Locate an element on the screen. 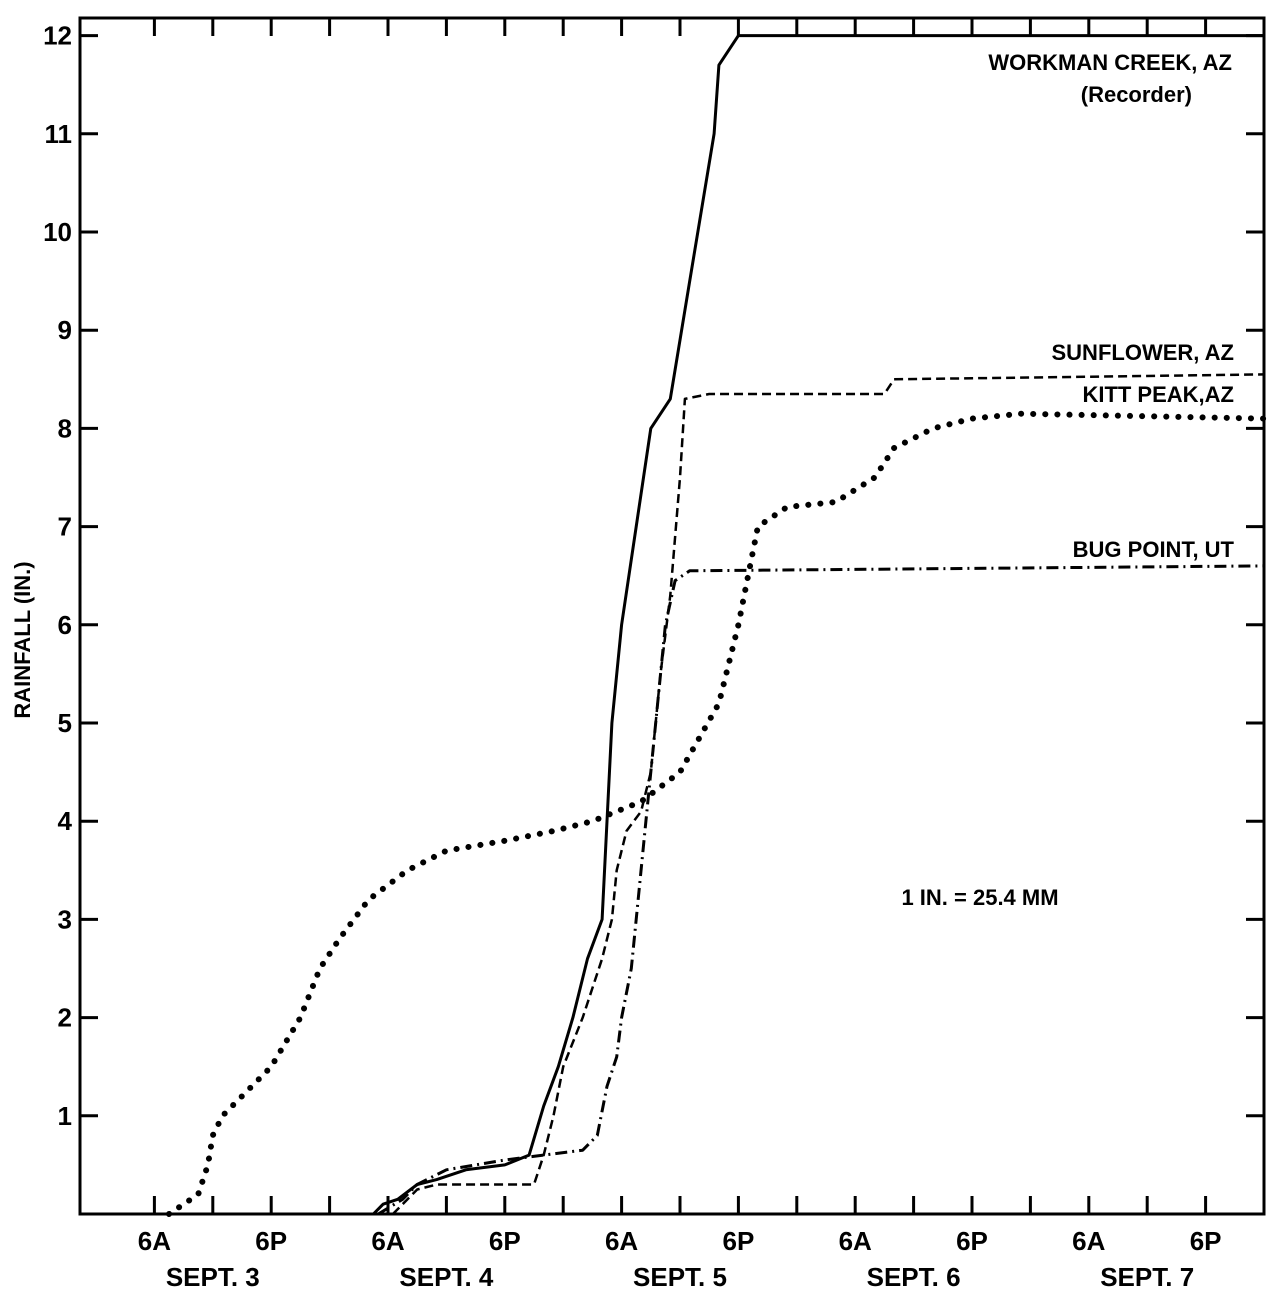 The width and height of the screenshot is (1282, 1296). day-label: SEPT. 7 is located at coordinates (1147, 1277).